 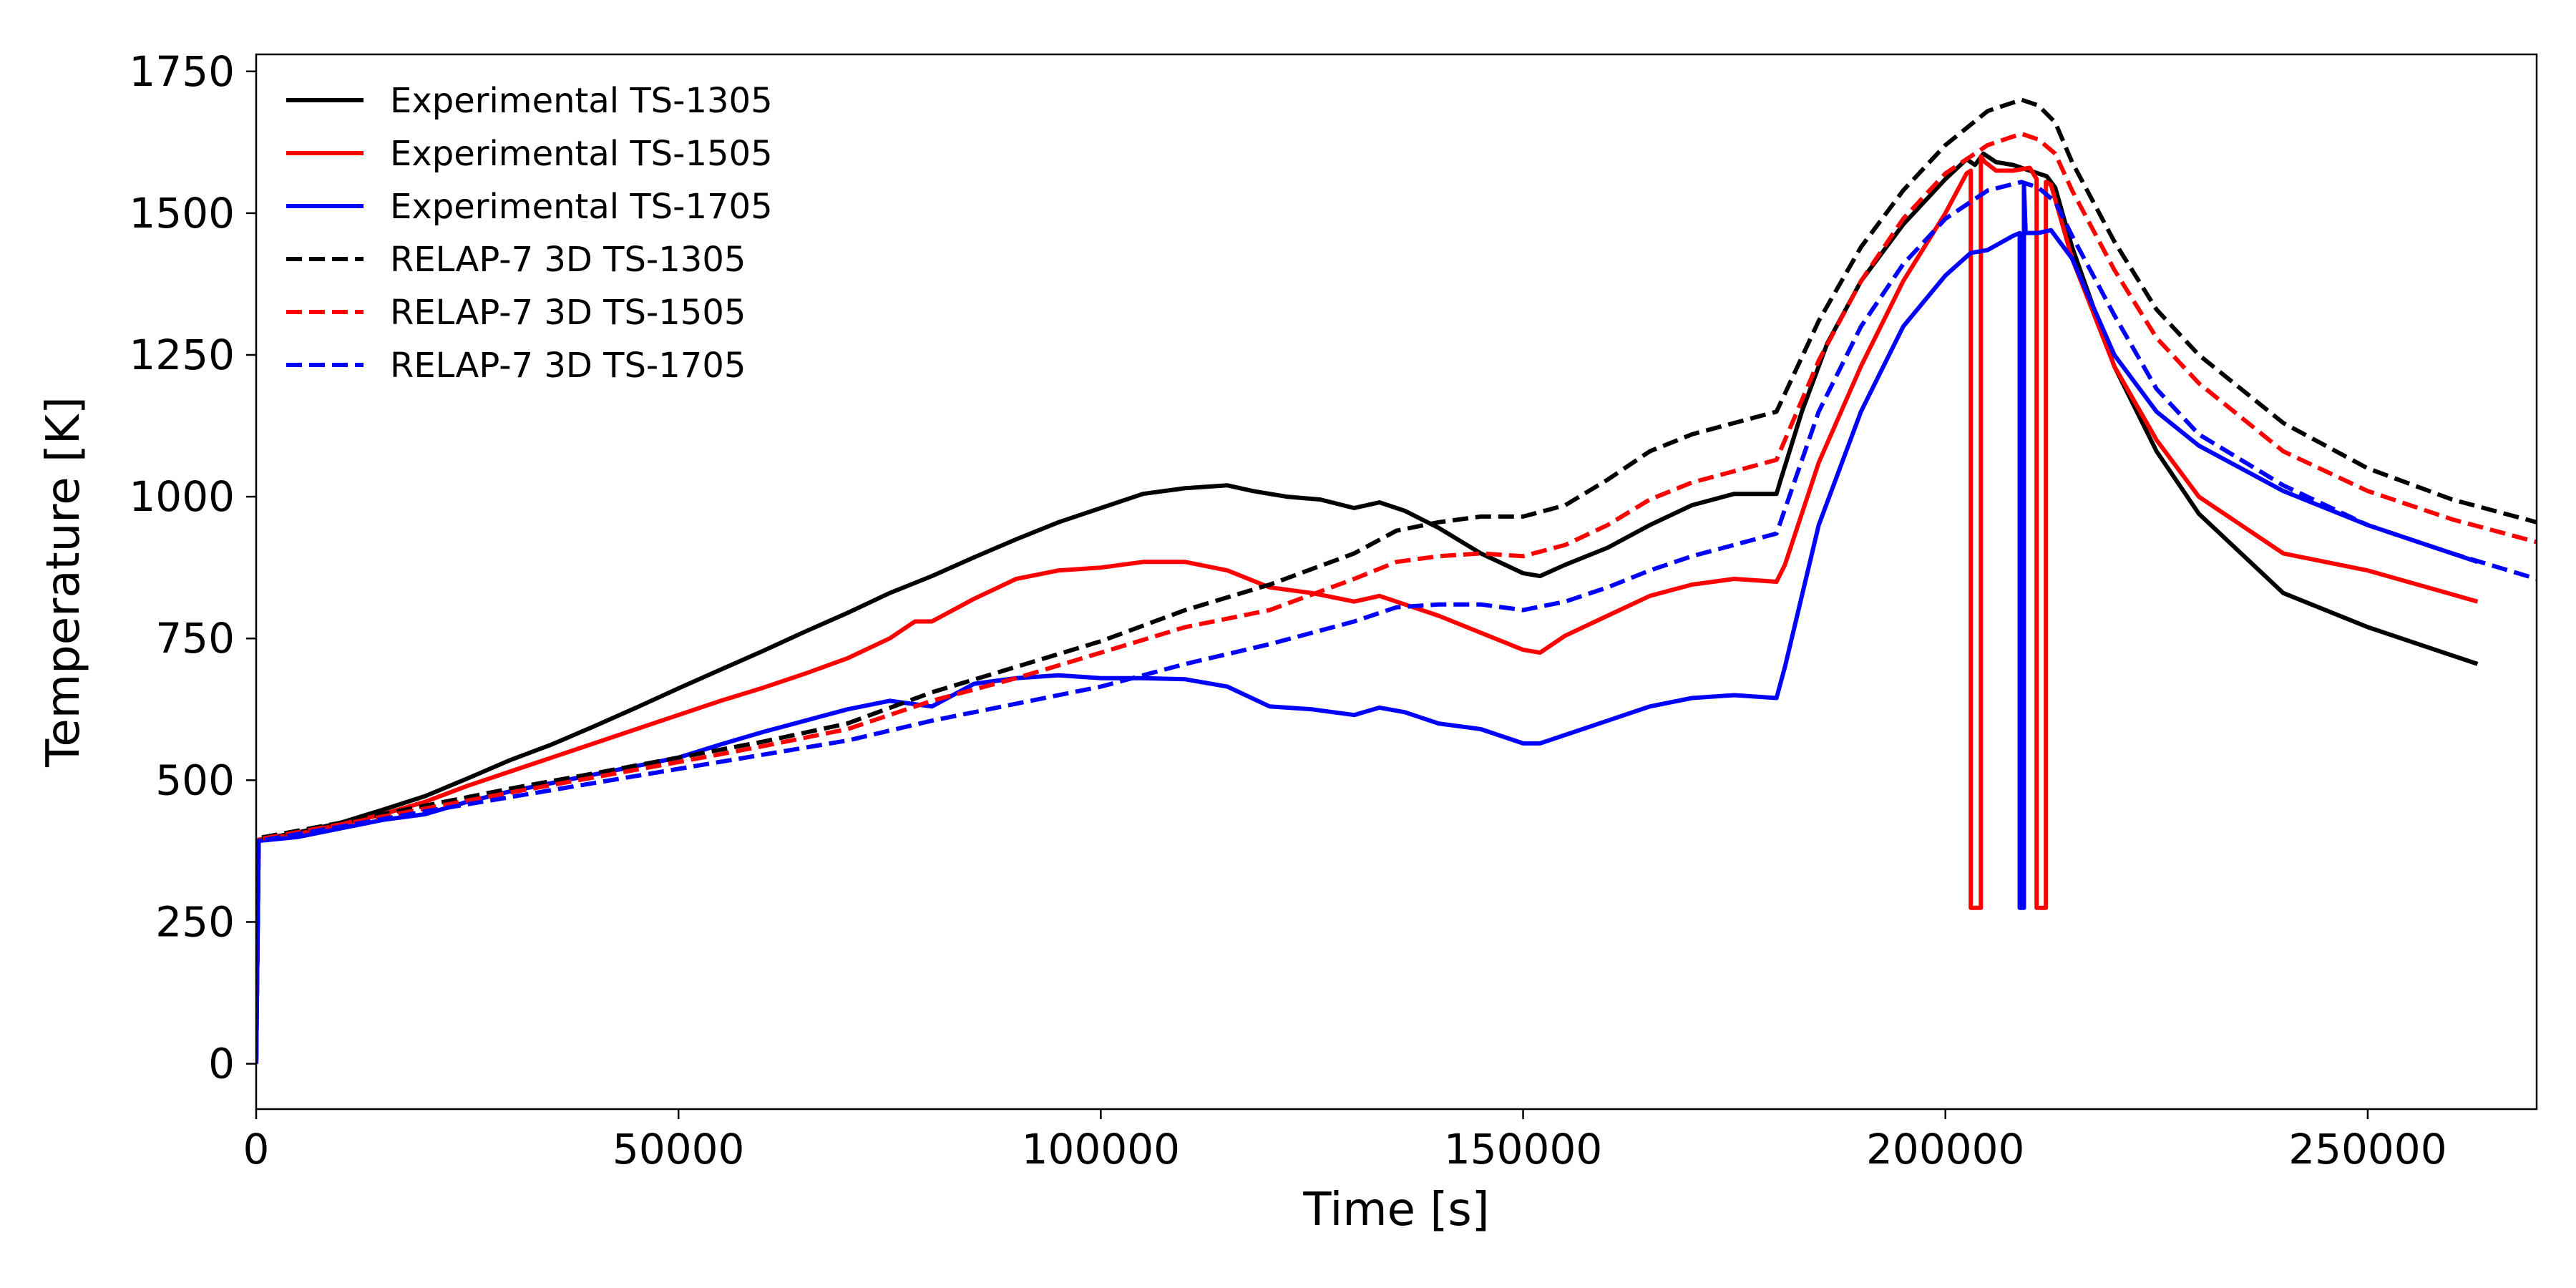 What do you see at coordinates (195, 780) in the screenshot?
I see `y-tick-label: 500` at bounding box center [195, 780].